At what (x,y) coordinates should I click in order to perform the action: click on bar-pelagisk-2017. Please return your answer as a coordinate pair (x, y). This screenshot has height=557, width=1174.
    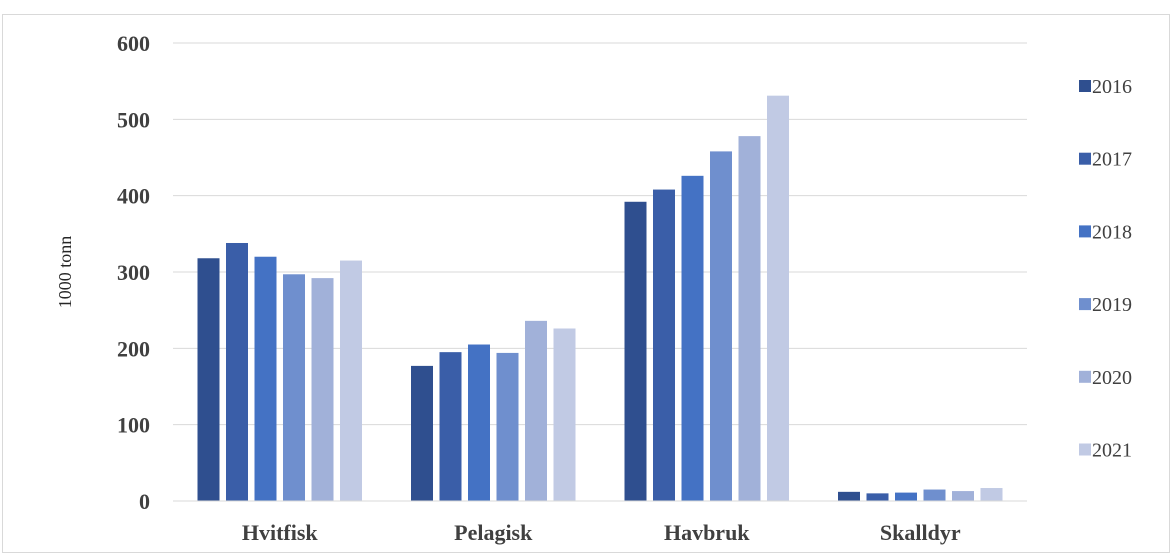
    Looking at the image, I should click on (450, 426).